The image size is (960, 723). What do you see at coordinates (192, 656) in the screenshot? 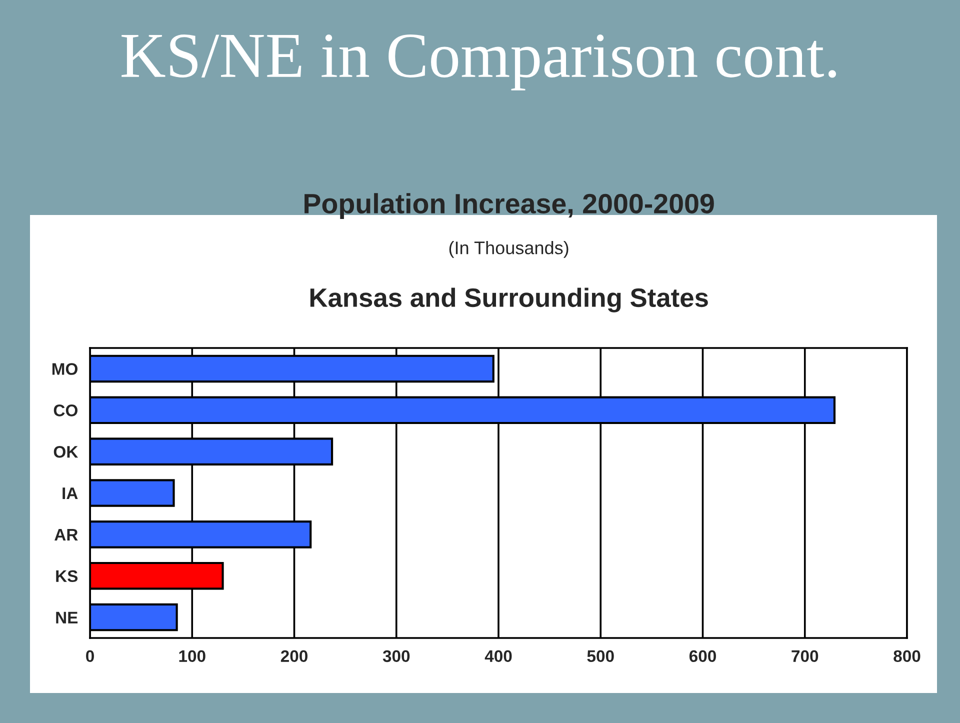
I see `x-tick-label: 100` at bounding box center [192, 656].